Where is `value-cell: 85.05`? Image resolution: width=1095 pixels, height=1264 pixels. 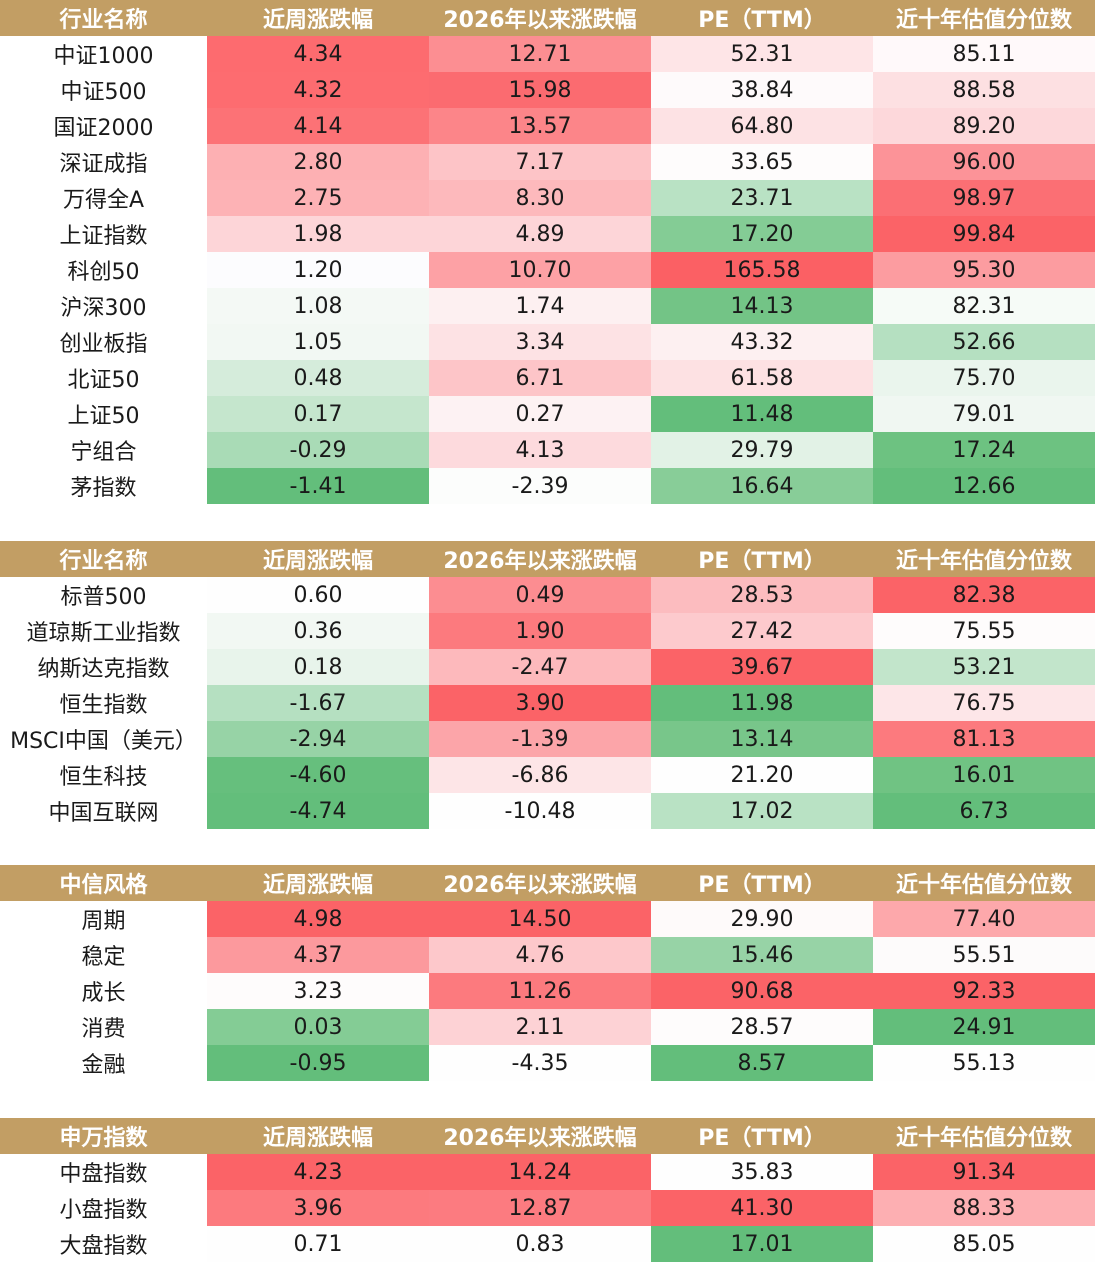 value-cell: 85.05 is located at coordinates (984, 1244).